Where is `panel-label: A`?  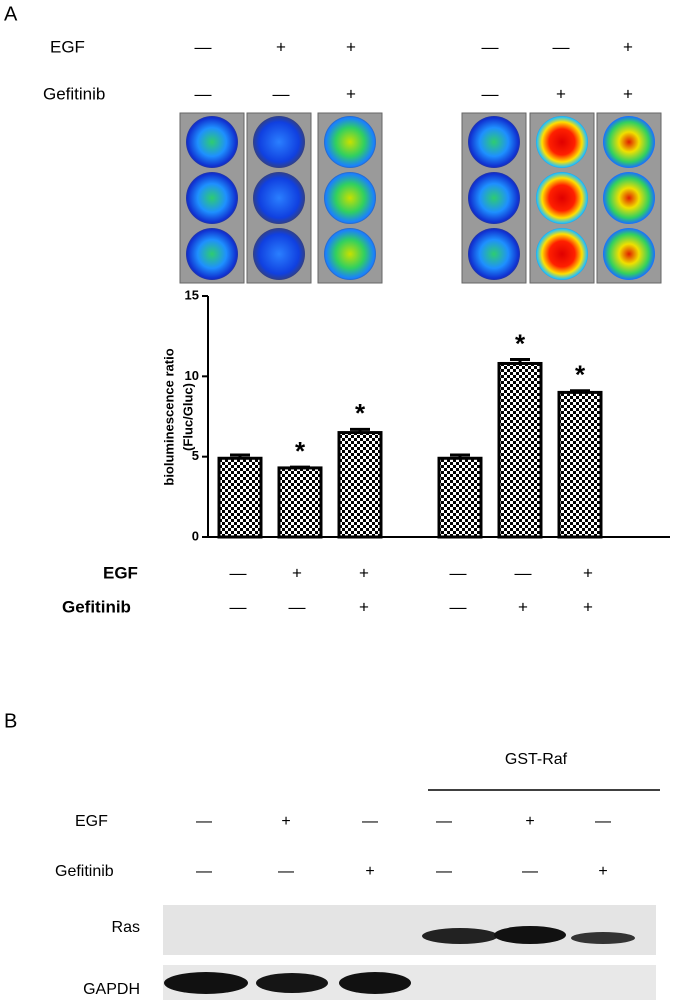 panel-label: A is located at coordinates (11, 14).